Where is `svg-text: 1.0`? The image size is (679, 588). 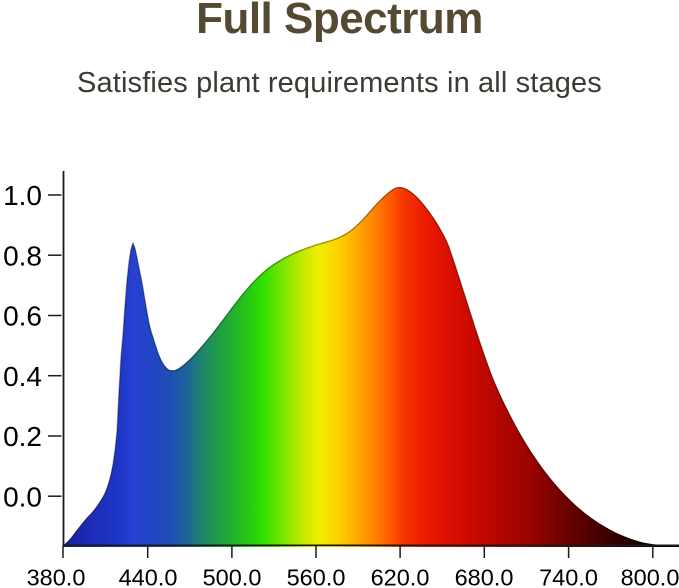 svg-text: 1.0 is located at coordinates (22, 195).